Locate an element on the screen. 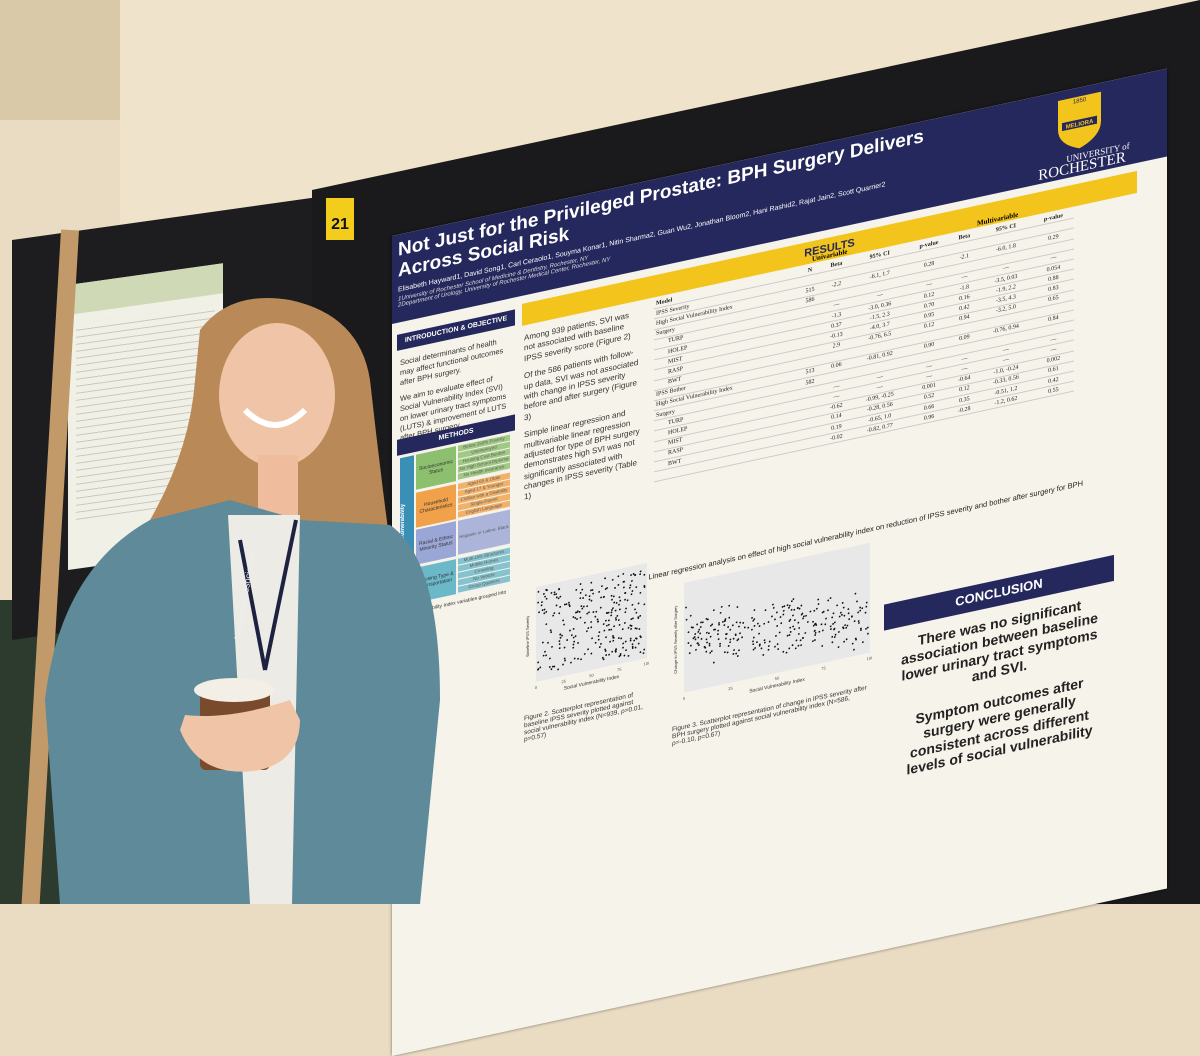 The width and height of the screenshot is (1200, 1056). poster-tube is located at coordinates (50, 566).